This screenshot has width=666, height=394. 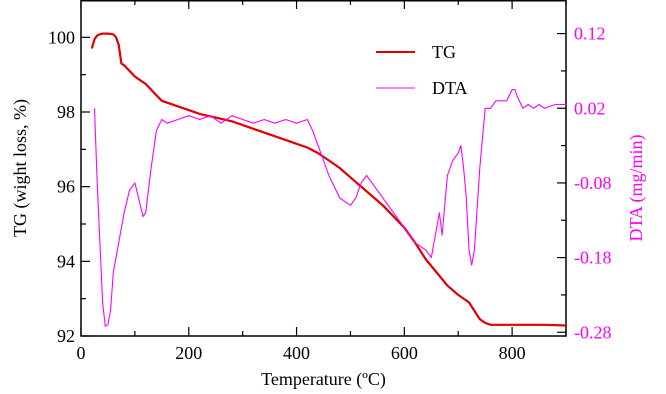 I want to click on y-left-tick-label: 96, so click(x=66, y=187).